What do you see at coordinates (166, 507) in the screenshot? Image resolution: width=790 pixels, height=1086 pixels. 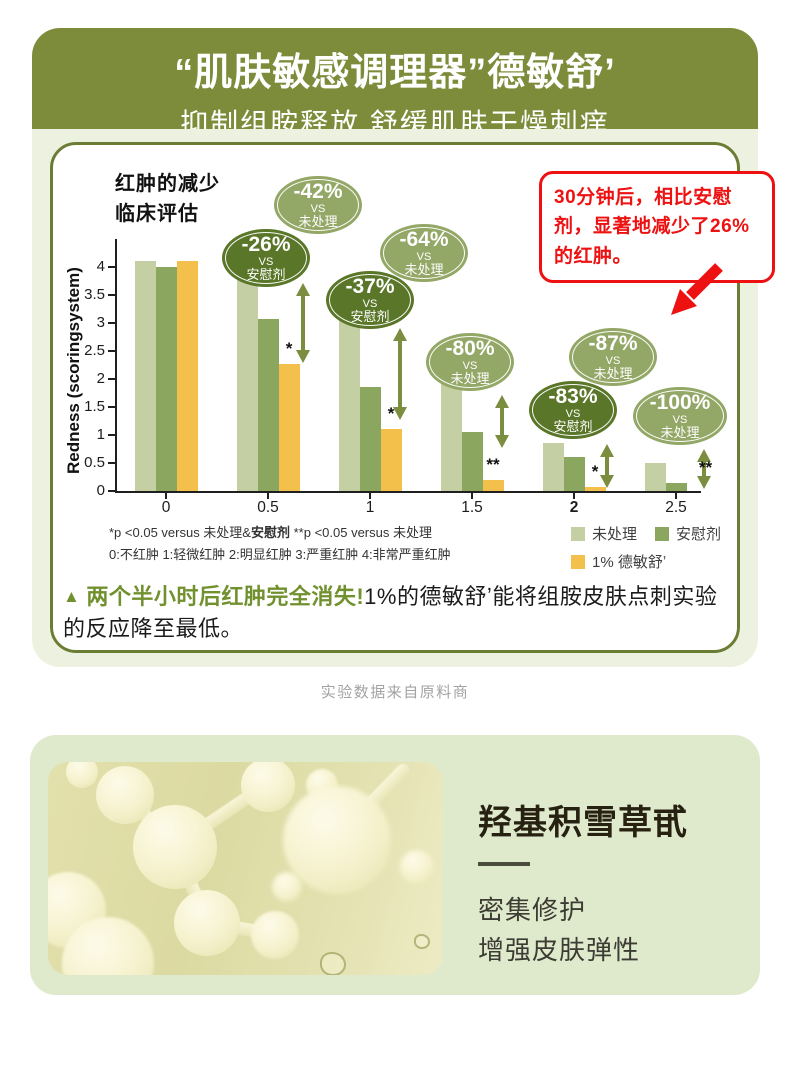 I see `x-tick-label: 0` at bounding box center [166, 507].